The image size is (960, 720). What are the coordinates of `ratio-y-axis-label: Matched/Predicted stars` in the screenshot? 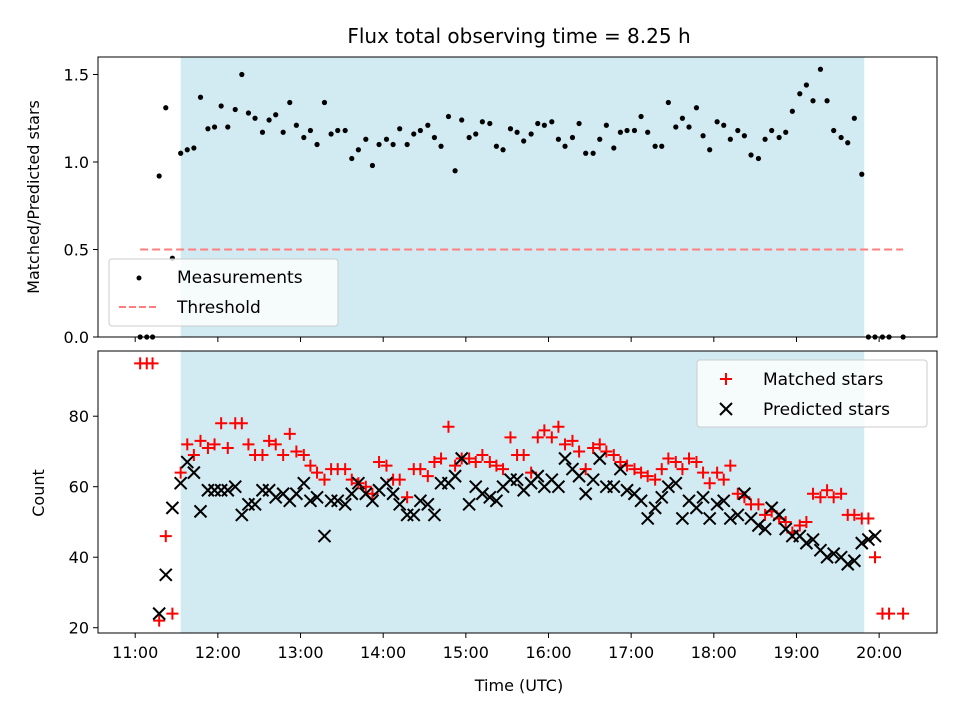 It's located at (33, 197).